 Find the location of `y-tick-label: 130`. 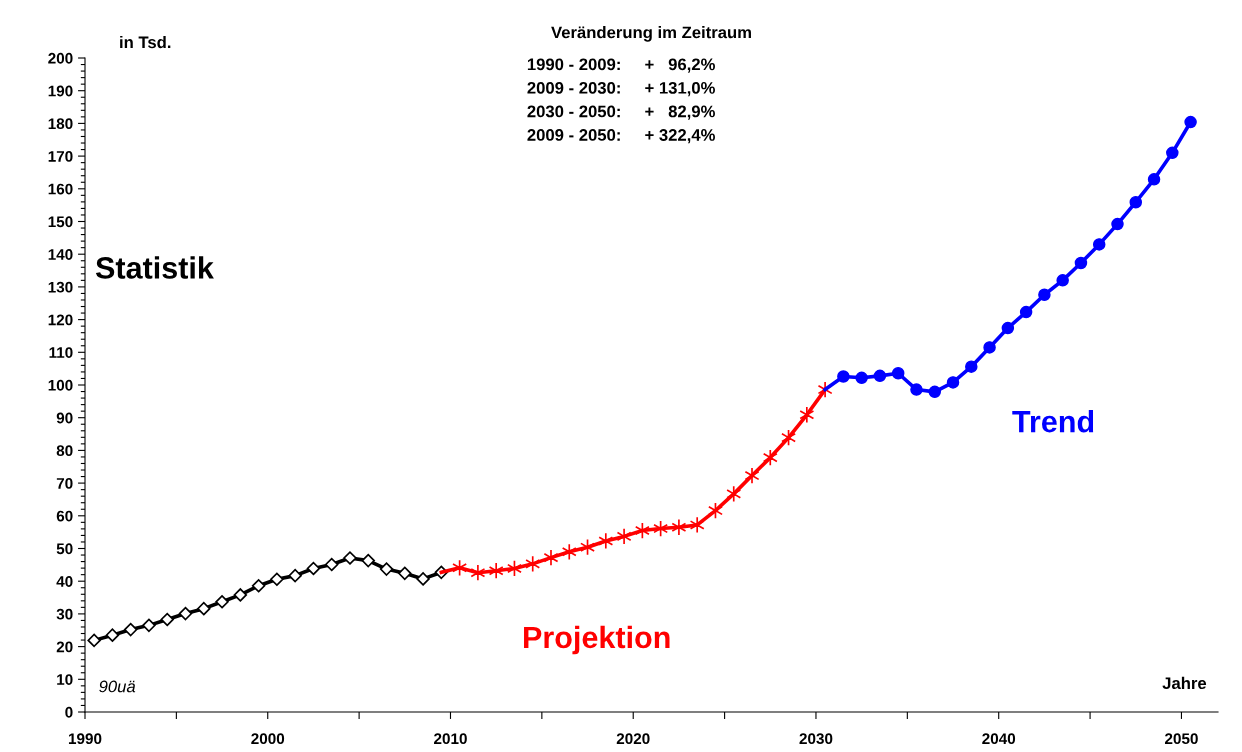

y-tick-label: 130 is located at coordinates (60, 287).